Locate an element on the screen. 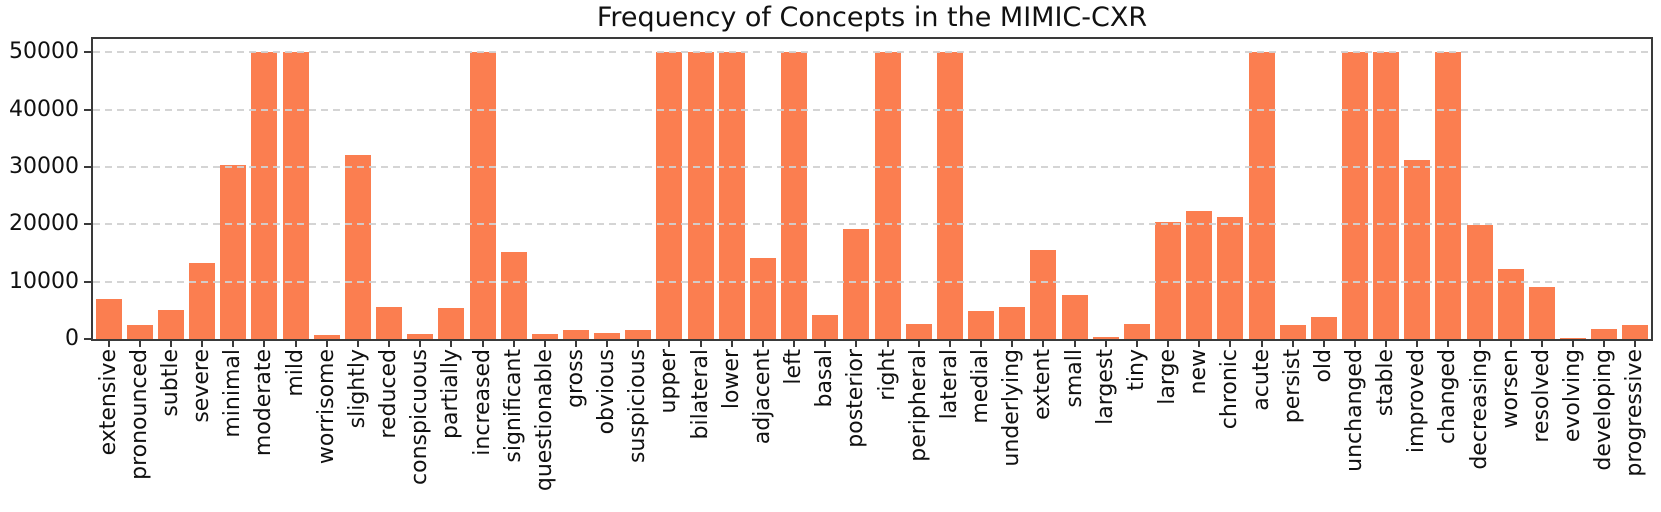 Image resolution: width=1661 pixels, height=512 pixels. x-tick-label-decreasing: decreasing is located at coordinates (1479, 409).